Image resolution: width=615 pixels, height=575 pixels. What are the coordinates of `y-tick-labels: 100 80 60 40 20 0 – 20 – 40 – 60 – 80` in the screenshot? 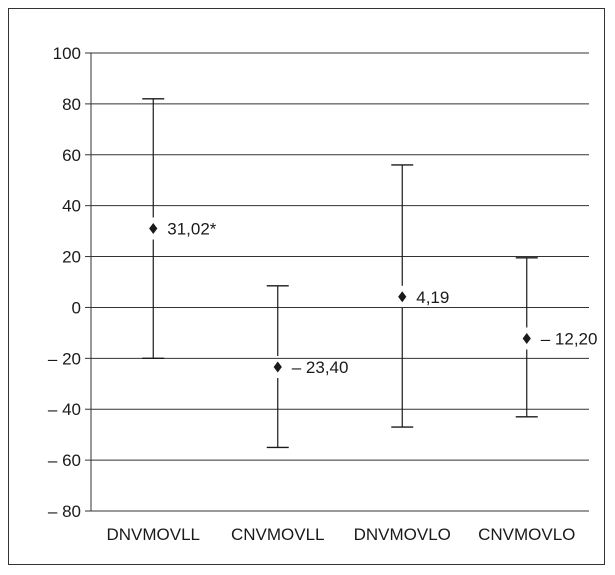 It's located at (64, 282).